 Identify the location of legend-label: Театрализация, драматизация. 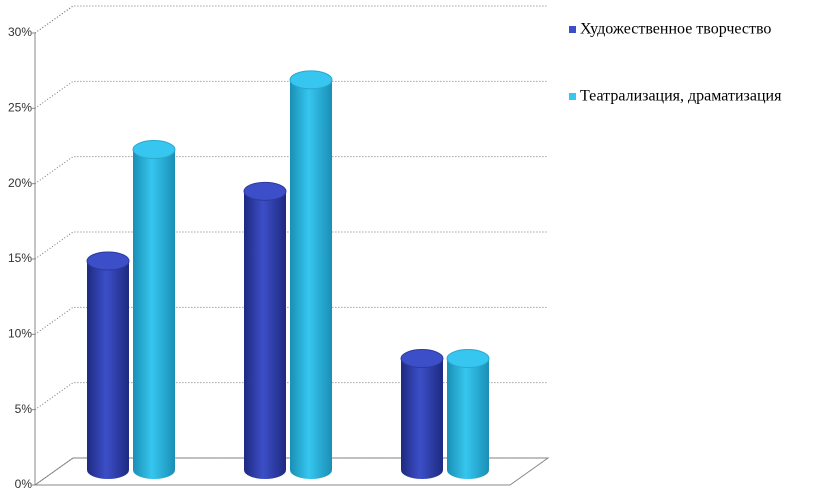
(681, 96).